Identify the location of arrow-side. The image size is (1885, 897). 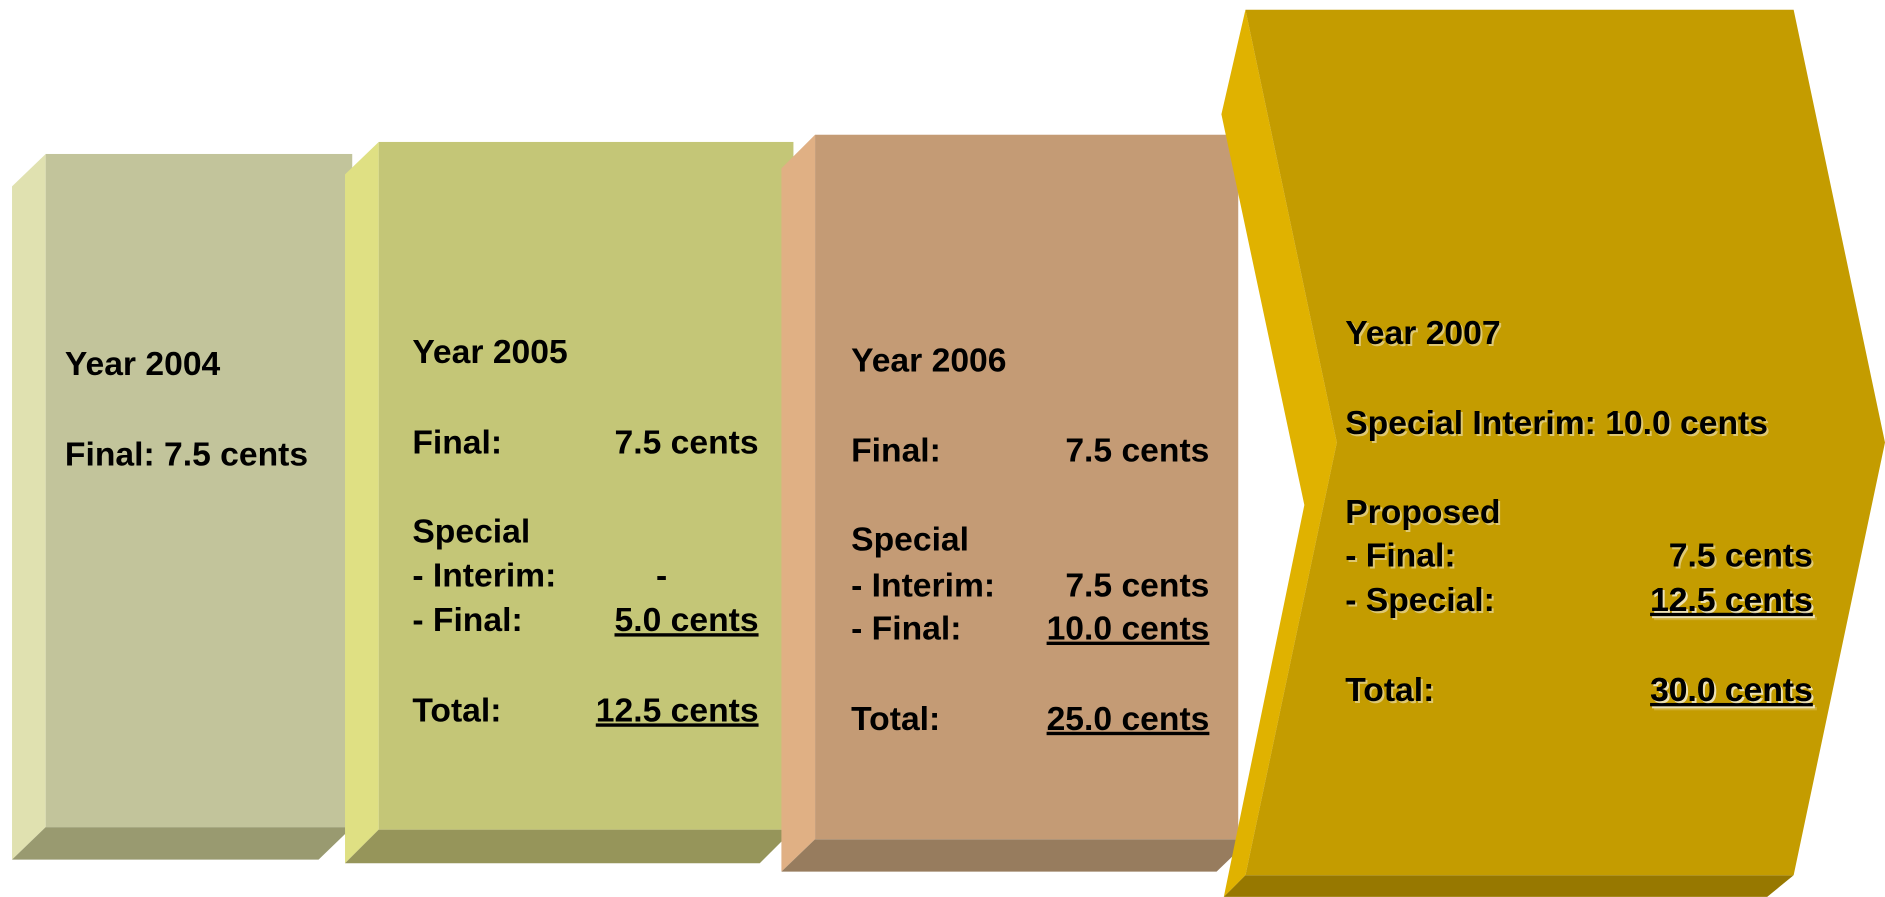
(1279, 453).